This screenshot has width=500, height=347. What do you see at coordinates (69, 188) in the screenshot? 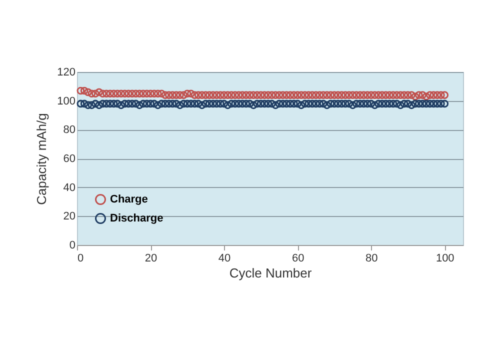
I see `y-tick-label: 40` at bounding box center [69, 188].